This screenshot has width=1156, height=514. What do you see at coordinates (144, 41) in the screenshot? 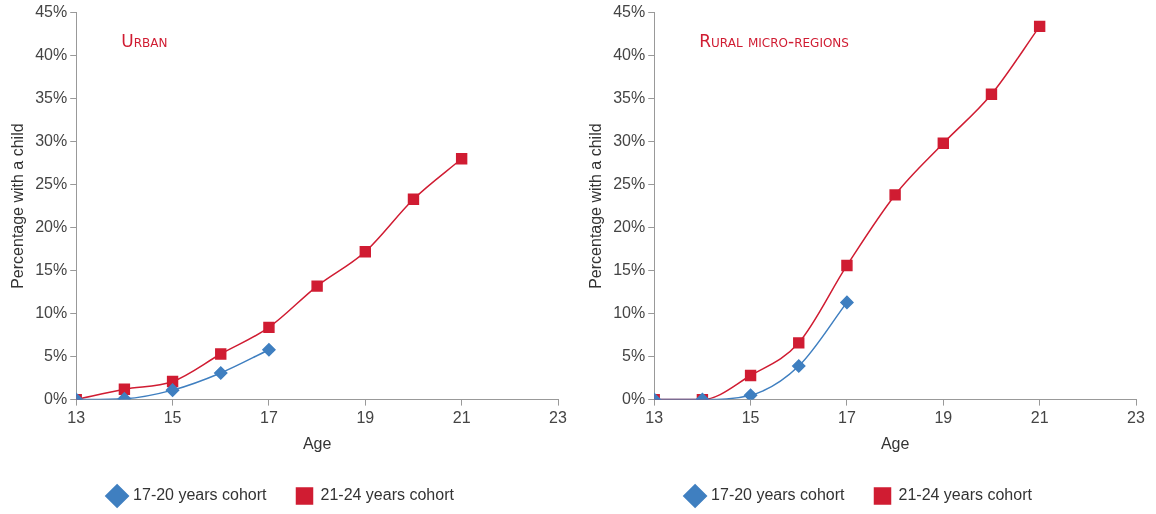
I see `text: Urban` at bounding box center [144, 41].